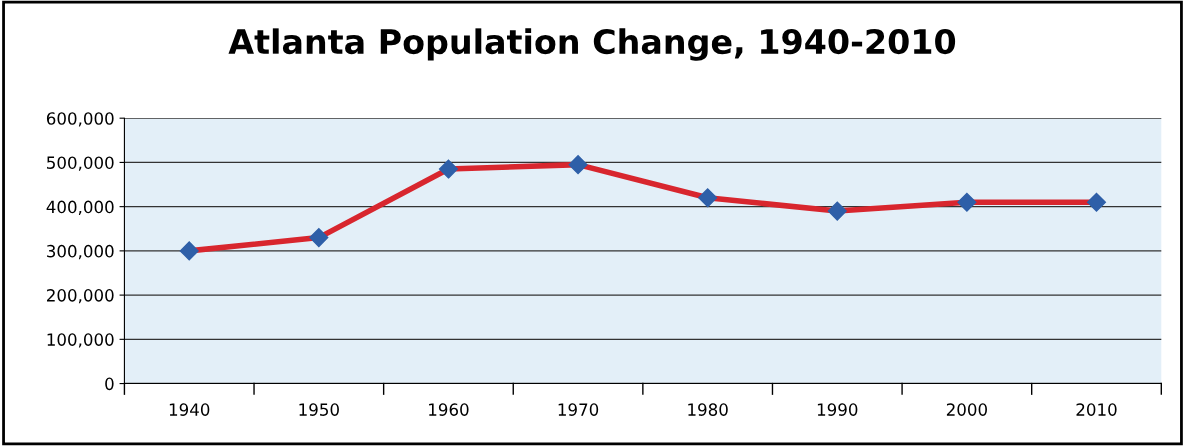 The height and width of the screenshot is (446, 1185). Describe the element at coordinates (837, 409) in the screenshot. I see `x-tick-label: 1990` at that location.